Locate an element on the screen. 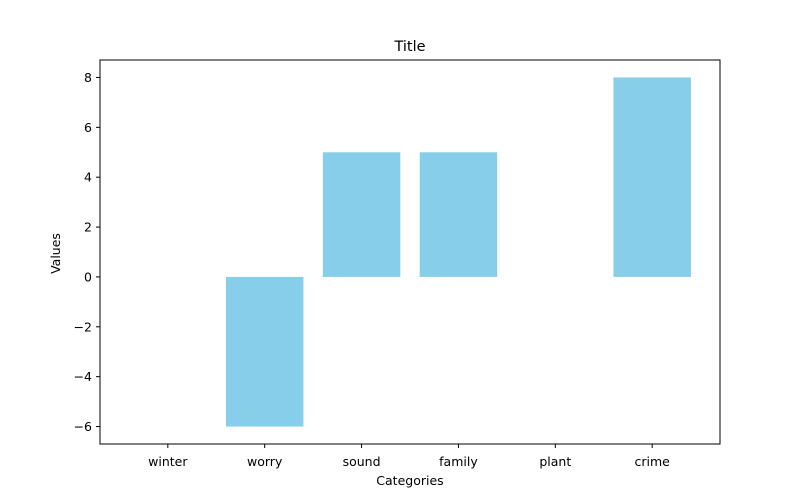 This screenshot has width=800, height=504. x-tick-label: worry is located at coordinates (265, 461).